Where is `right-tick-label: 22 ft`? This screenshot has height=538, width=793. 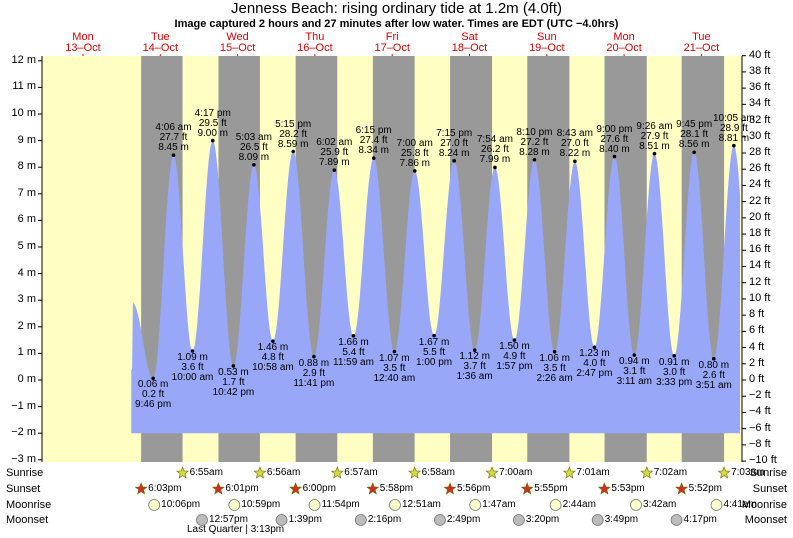 right-tick-label: 22 ft is located at coordinates (760, 200).